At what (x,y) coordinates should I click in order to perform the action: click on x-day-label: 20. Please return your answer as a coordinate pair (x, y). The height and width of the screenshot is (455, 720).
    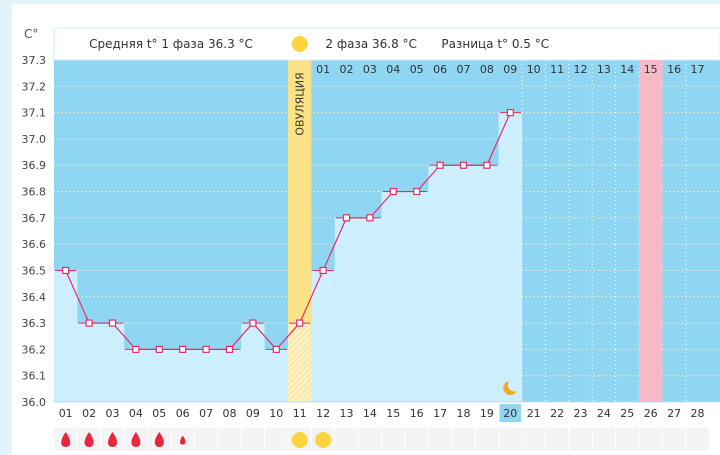
    Looking at the image, I should click on (510, 413).